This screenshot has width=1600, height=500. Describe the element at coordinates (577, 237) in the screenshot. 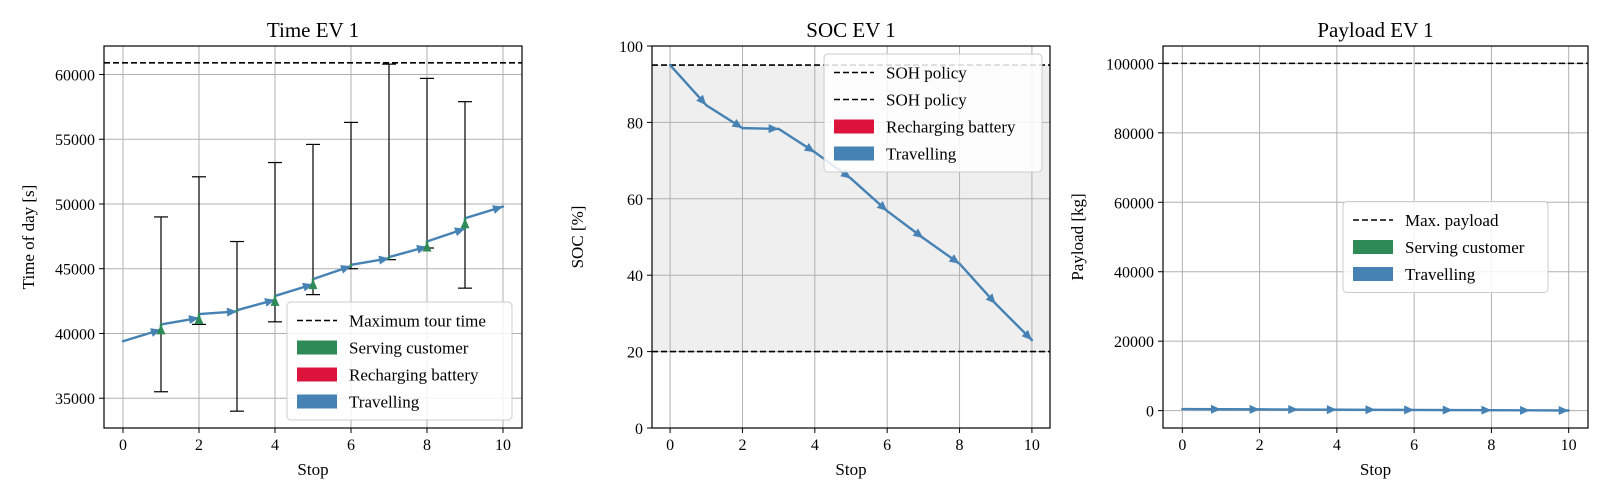

I see `y-axis-label: SOC [%]` at that location.